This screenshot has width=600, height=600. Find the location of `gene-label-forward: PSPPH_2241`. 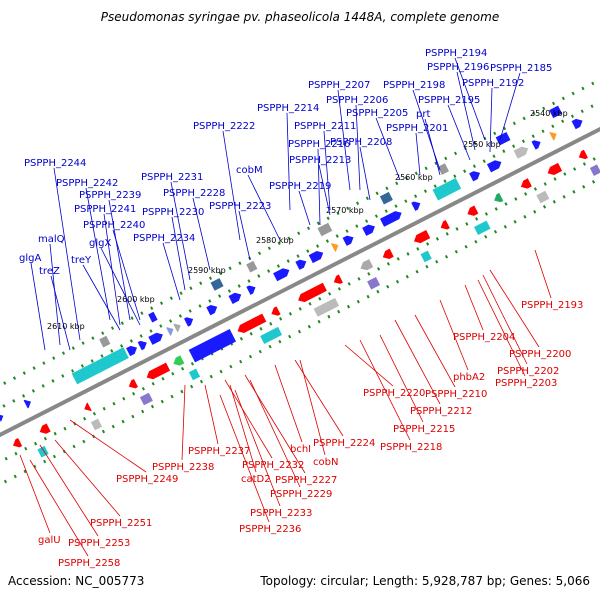

gene-label-forward: PSPPH_2241 is located at coordinates (105, 209).